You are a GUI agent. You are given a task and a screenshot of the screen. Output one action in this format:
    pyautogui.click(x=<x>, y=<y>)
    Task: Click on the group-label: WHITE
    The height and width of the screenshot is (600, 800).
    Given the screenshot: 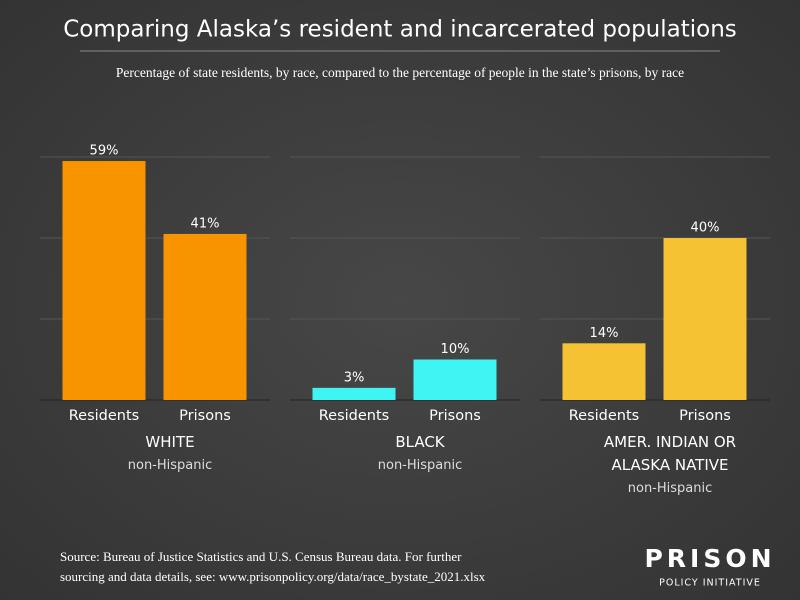 What is the action you would take?
    pyautogui.click(x=170, y=442)
    